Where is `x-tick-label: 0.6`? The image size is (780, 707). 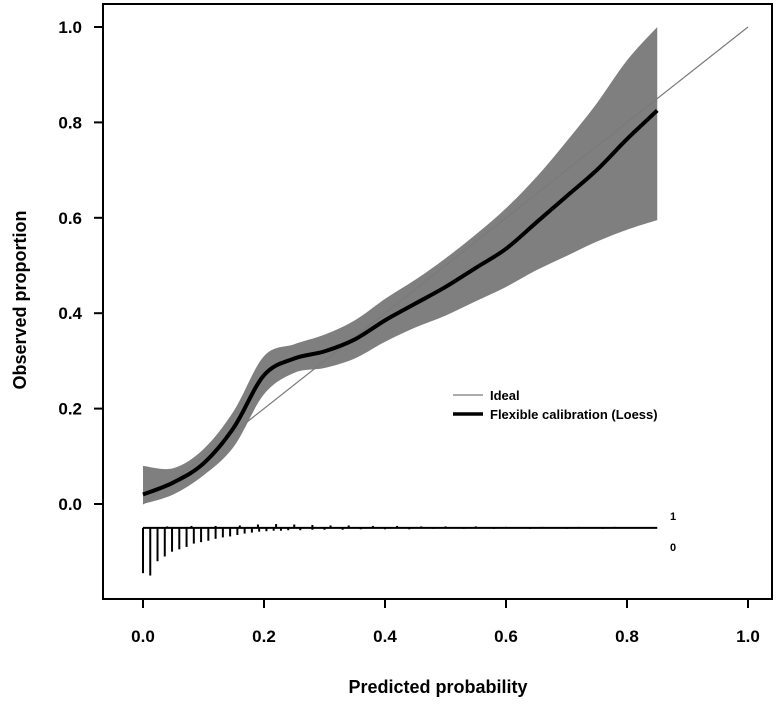 x-tick-label: 0.6 is located at coordinates (506, 636).